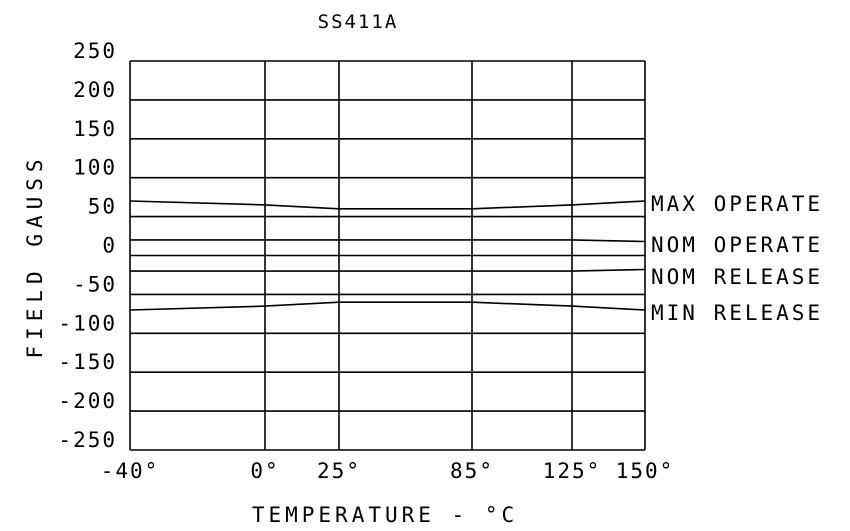  I want to click on y-tick-label: 200, so click(95, 90).